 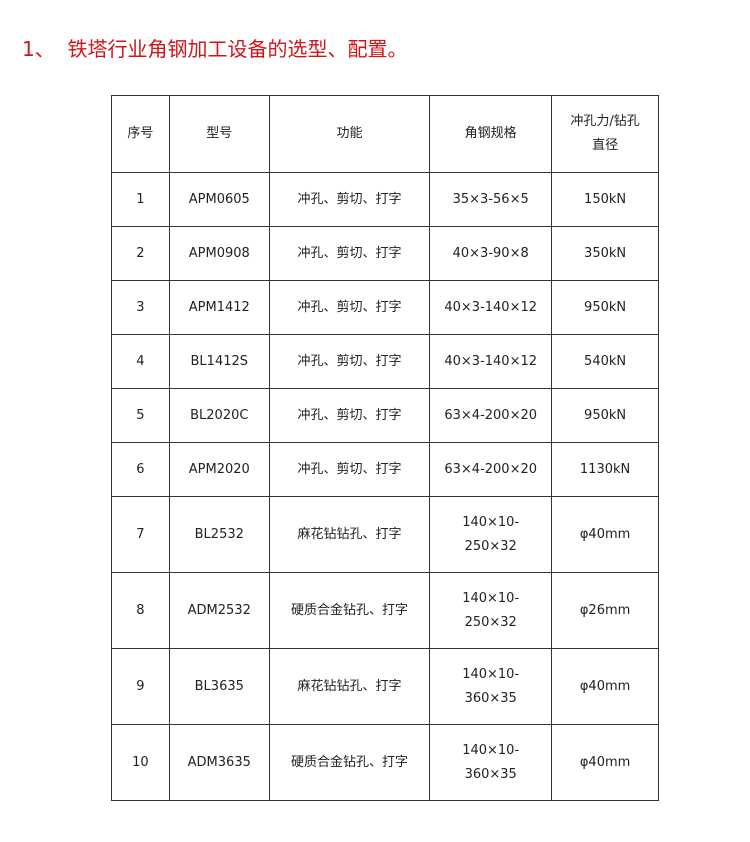 I want to click on table-row: 8 ADM2532 硬质合金钻孔、打字 140×10-250×32 φ26mm, so click(x=385, y=610).